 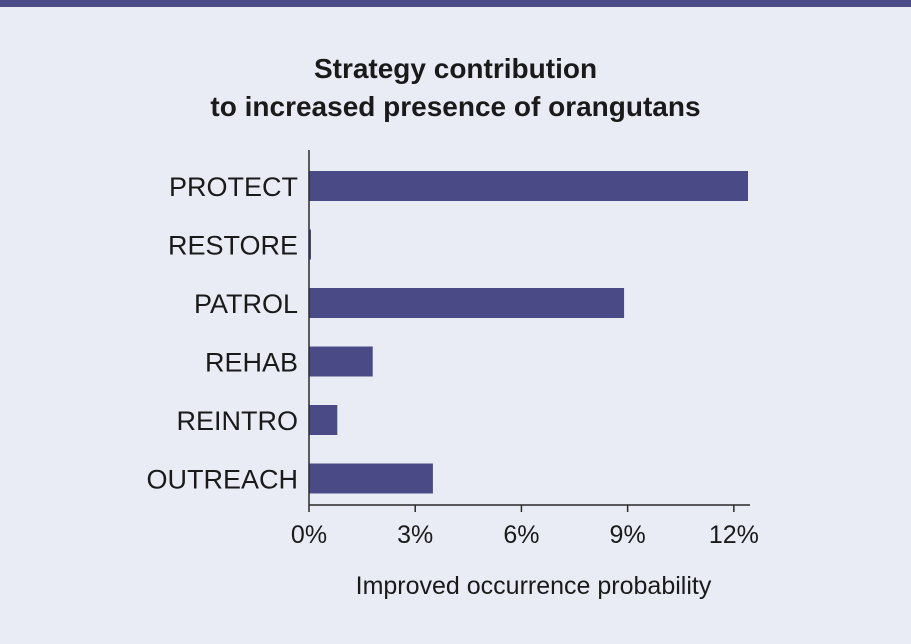 What do you see at coordinates (233, 246) in the screenshot?
I see `category-label: RESTORE` at bounding box center [233, 246].